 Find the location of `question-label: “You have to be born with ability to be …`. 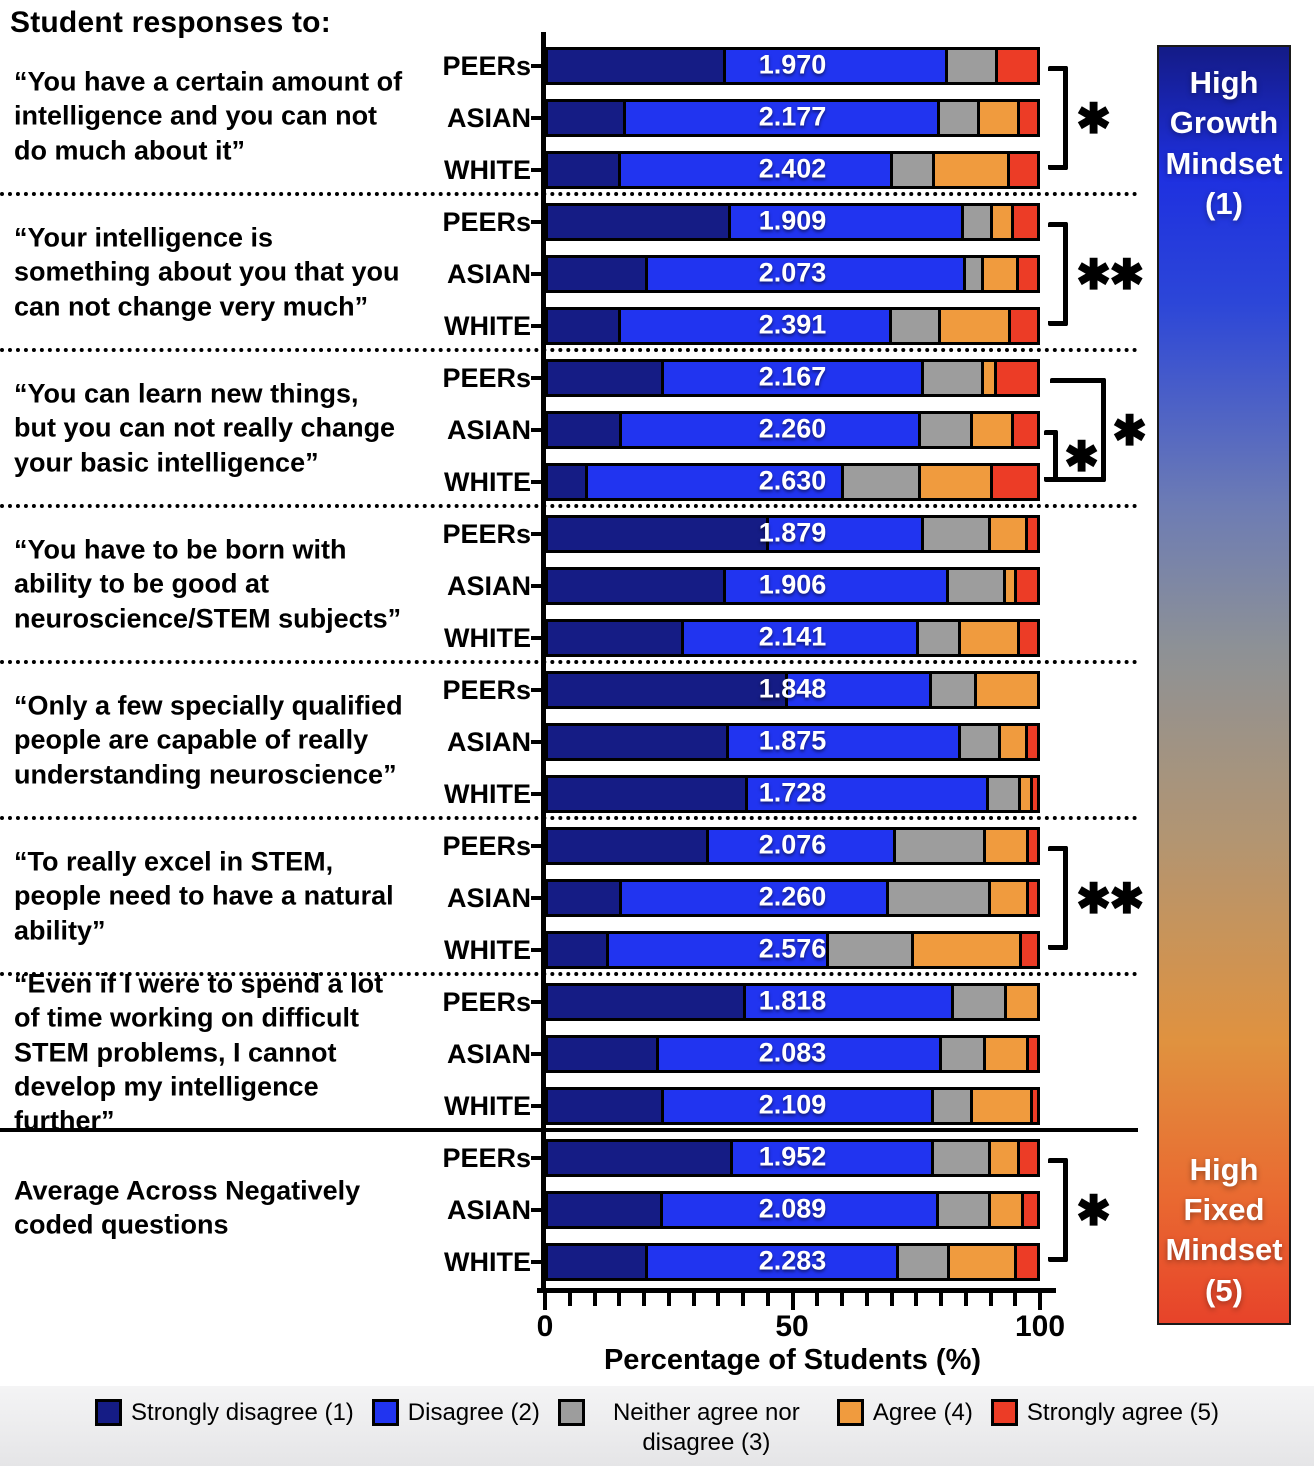

question-label: “You have to be born with ability to be … is located at coordinates (208, 584).